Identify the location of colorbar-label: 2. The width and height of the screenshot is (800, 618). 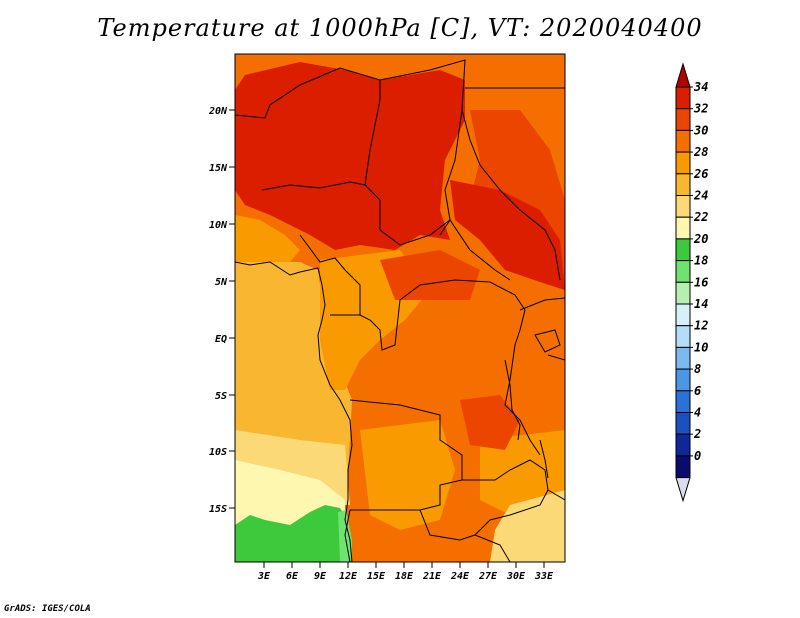
(697, 434).